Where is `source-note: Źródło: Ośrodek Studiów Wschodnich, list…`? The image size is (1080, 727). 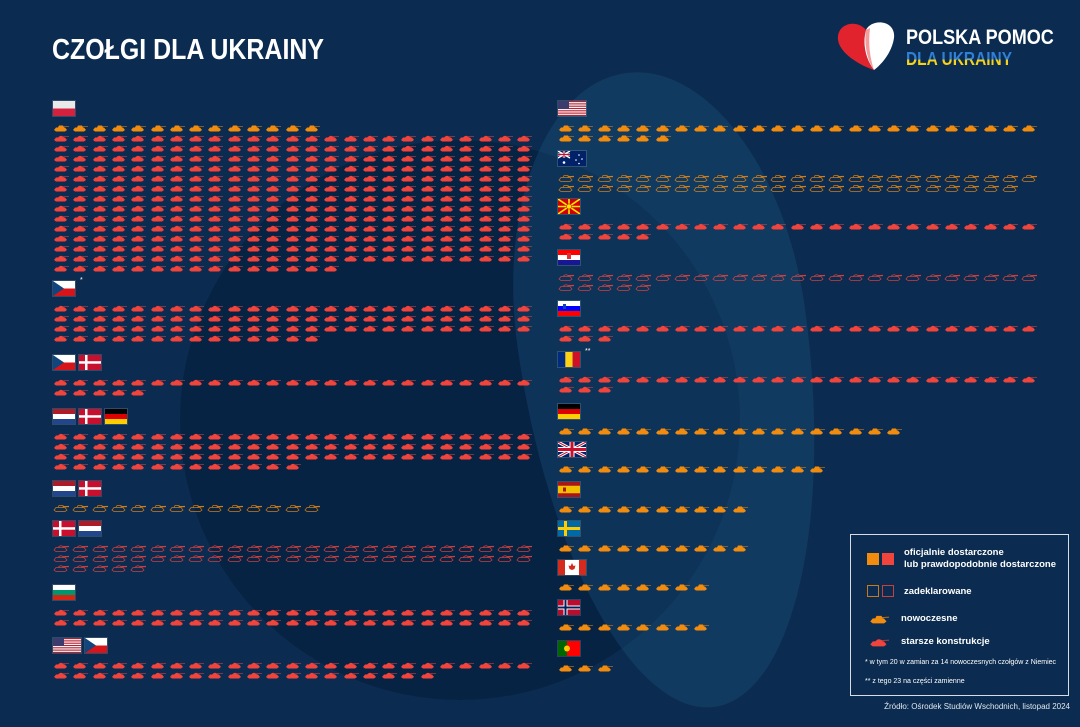
source-note: Źródło: Ośrodek Studiów Wschodnich, list… is located at coordinates (977, 706).